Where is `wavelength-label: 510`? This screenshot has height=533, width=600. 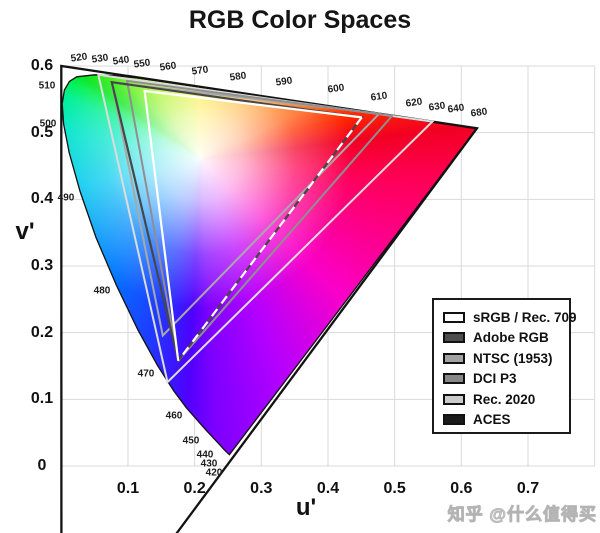
wavelength-label: 510 is located at coordinates (47, 86).